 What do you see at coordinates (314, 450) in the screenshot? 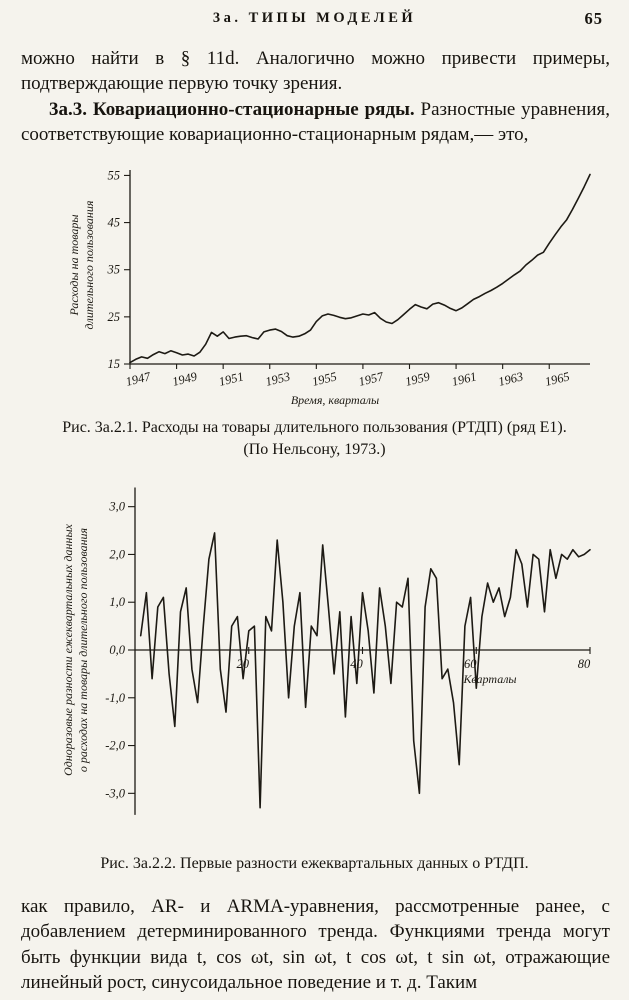
I see `figure1-caption-line2: (По Нельсону, 1973.)` at bounding box center [314, 450].